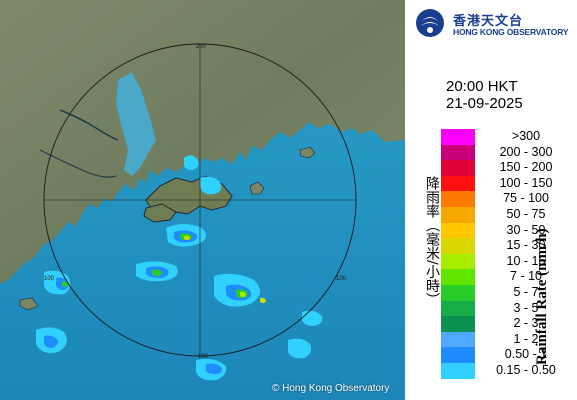  What do you see at coordinates (511, 32) in the screenshot?
I see `logo-text-en: HONG KONG OBSERVATORY` at bounding box center [511, 32].